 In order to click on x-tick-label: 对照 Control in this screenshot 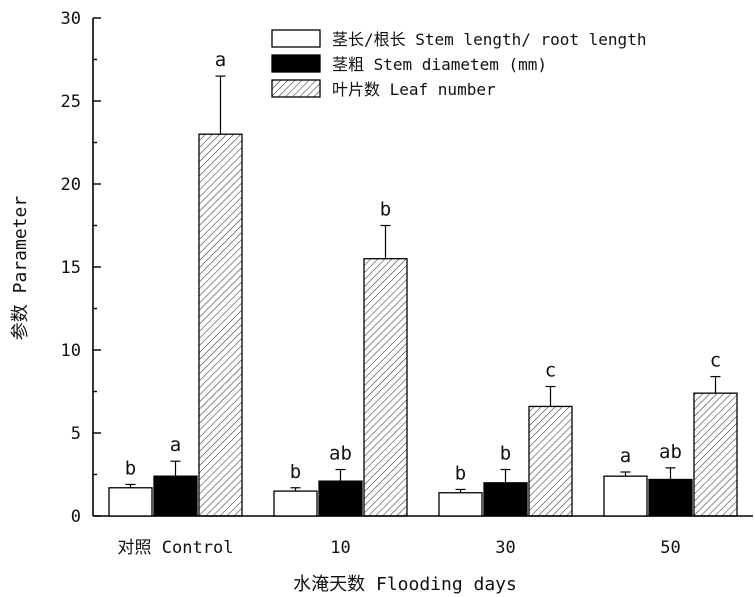, I will do `click(176, 548)`.